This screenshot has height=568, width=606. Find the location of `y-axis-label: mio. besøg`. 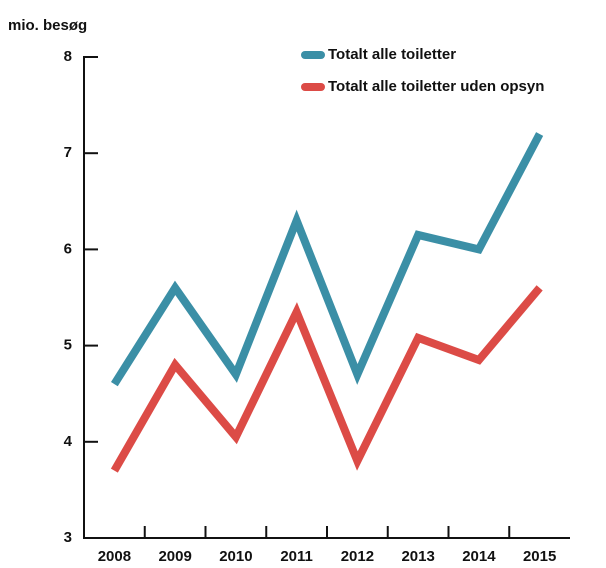

y-axis-label: mio. besøg is located at coordinates (47, 25).